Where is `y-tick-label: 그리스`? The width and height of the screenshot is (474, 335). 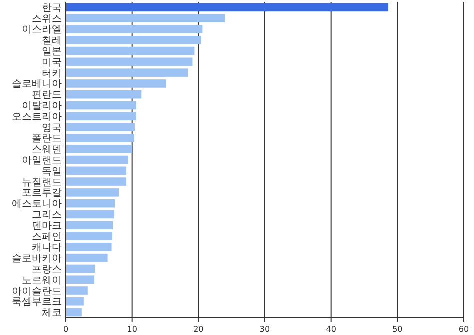
y-tick-label: 그리스 is located at coordinates (47, 215).